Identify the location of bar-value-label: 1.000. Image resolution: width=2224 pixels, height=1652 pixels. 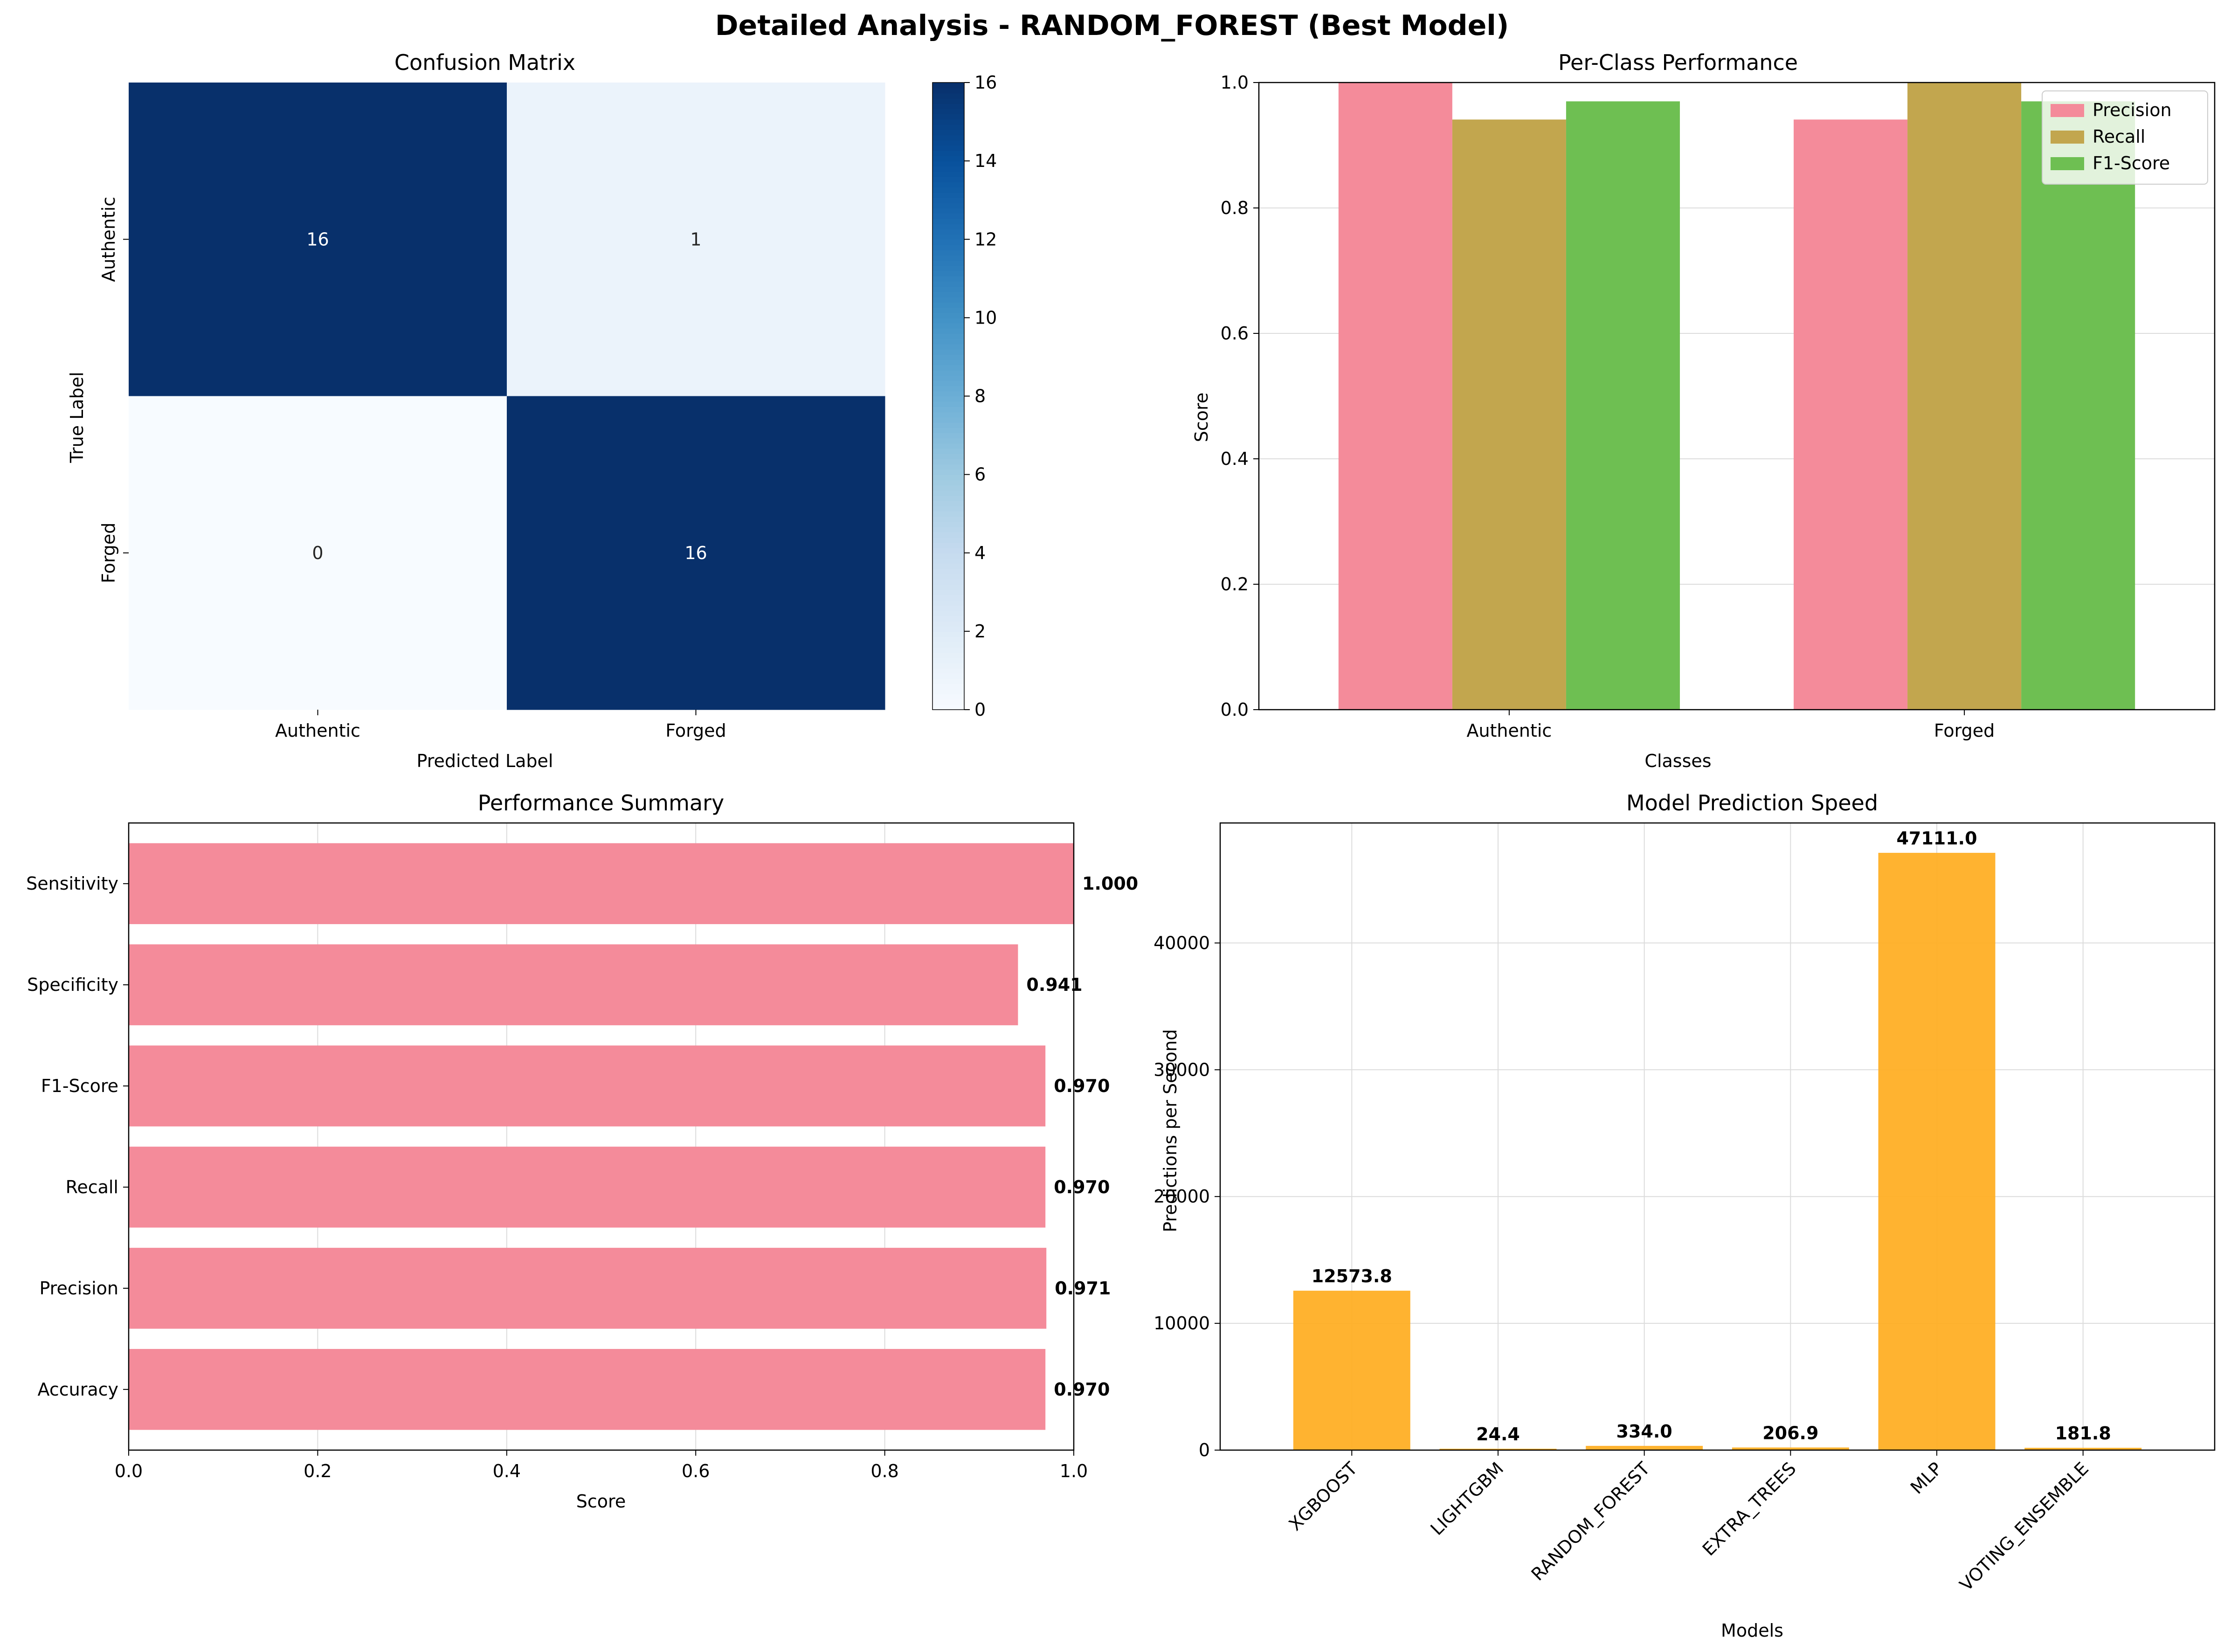
(1110, 883).